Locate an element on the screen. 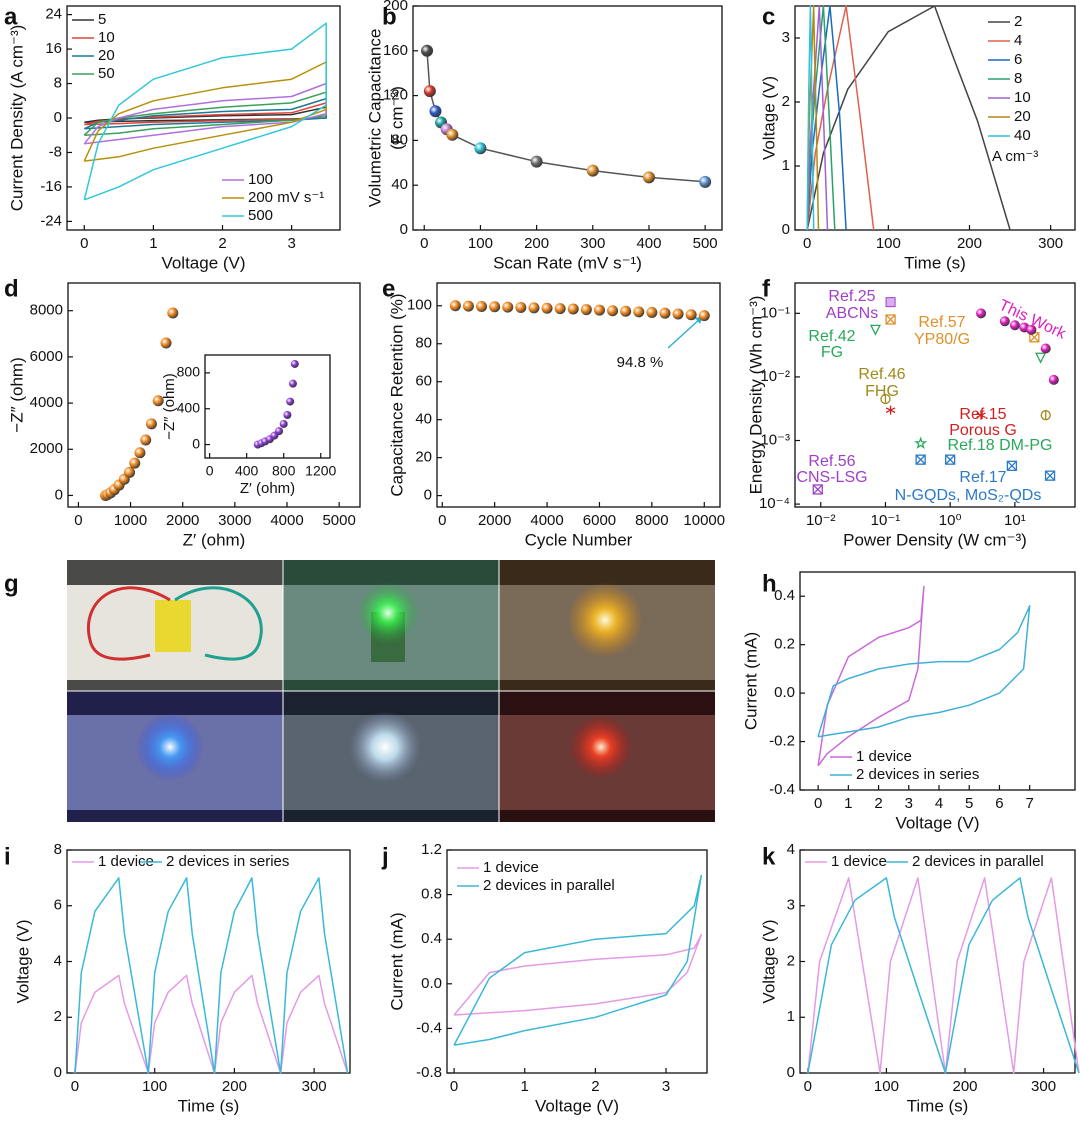 The width and height of the screenshot is (1080, 1122). x-tick-label: 800 is located at coordinates (284, 471).